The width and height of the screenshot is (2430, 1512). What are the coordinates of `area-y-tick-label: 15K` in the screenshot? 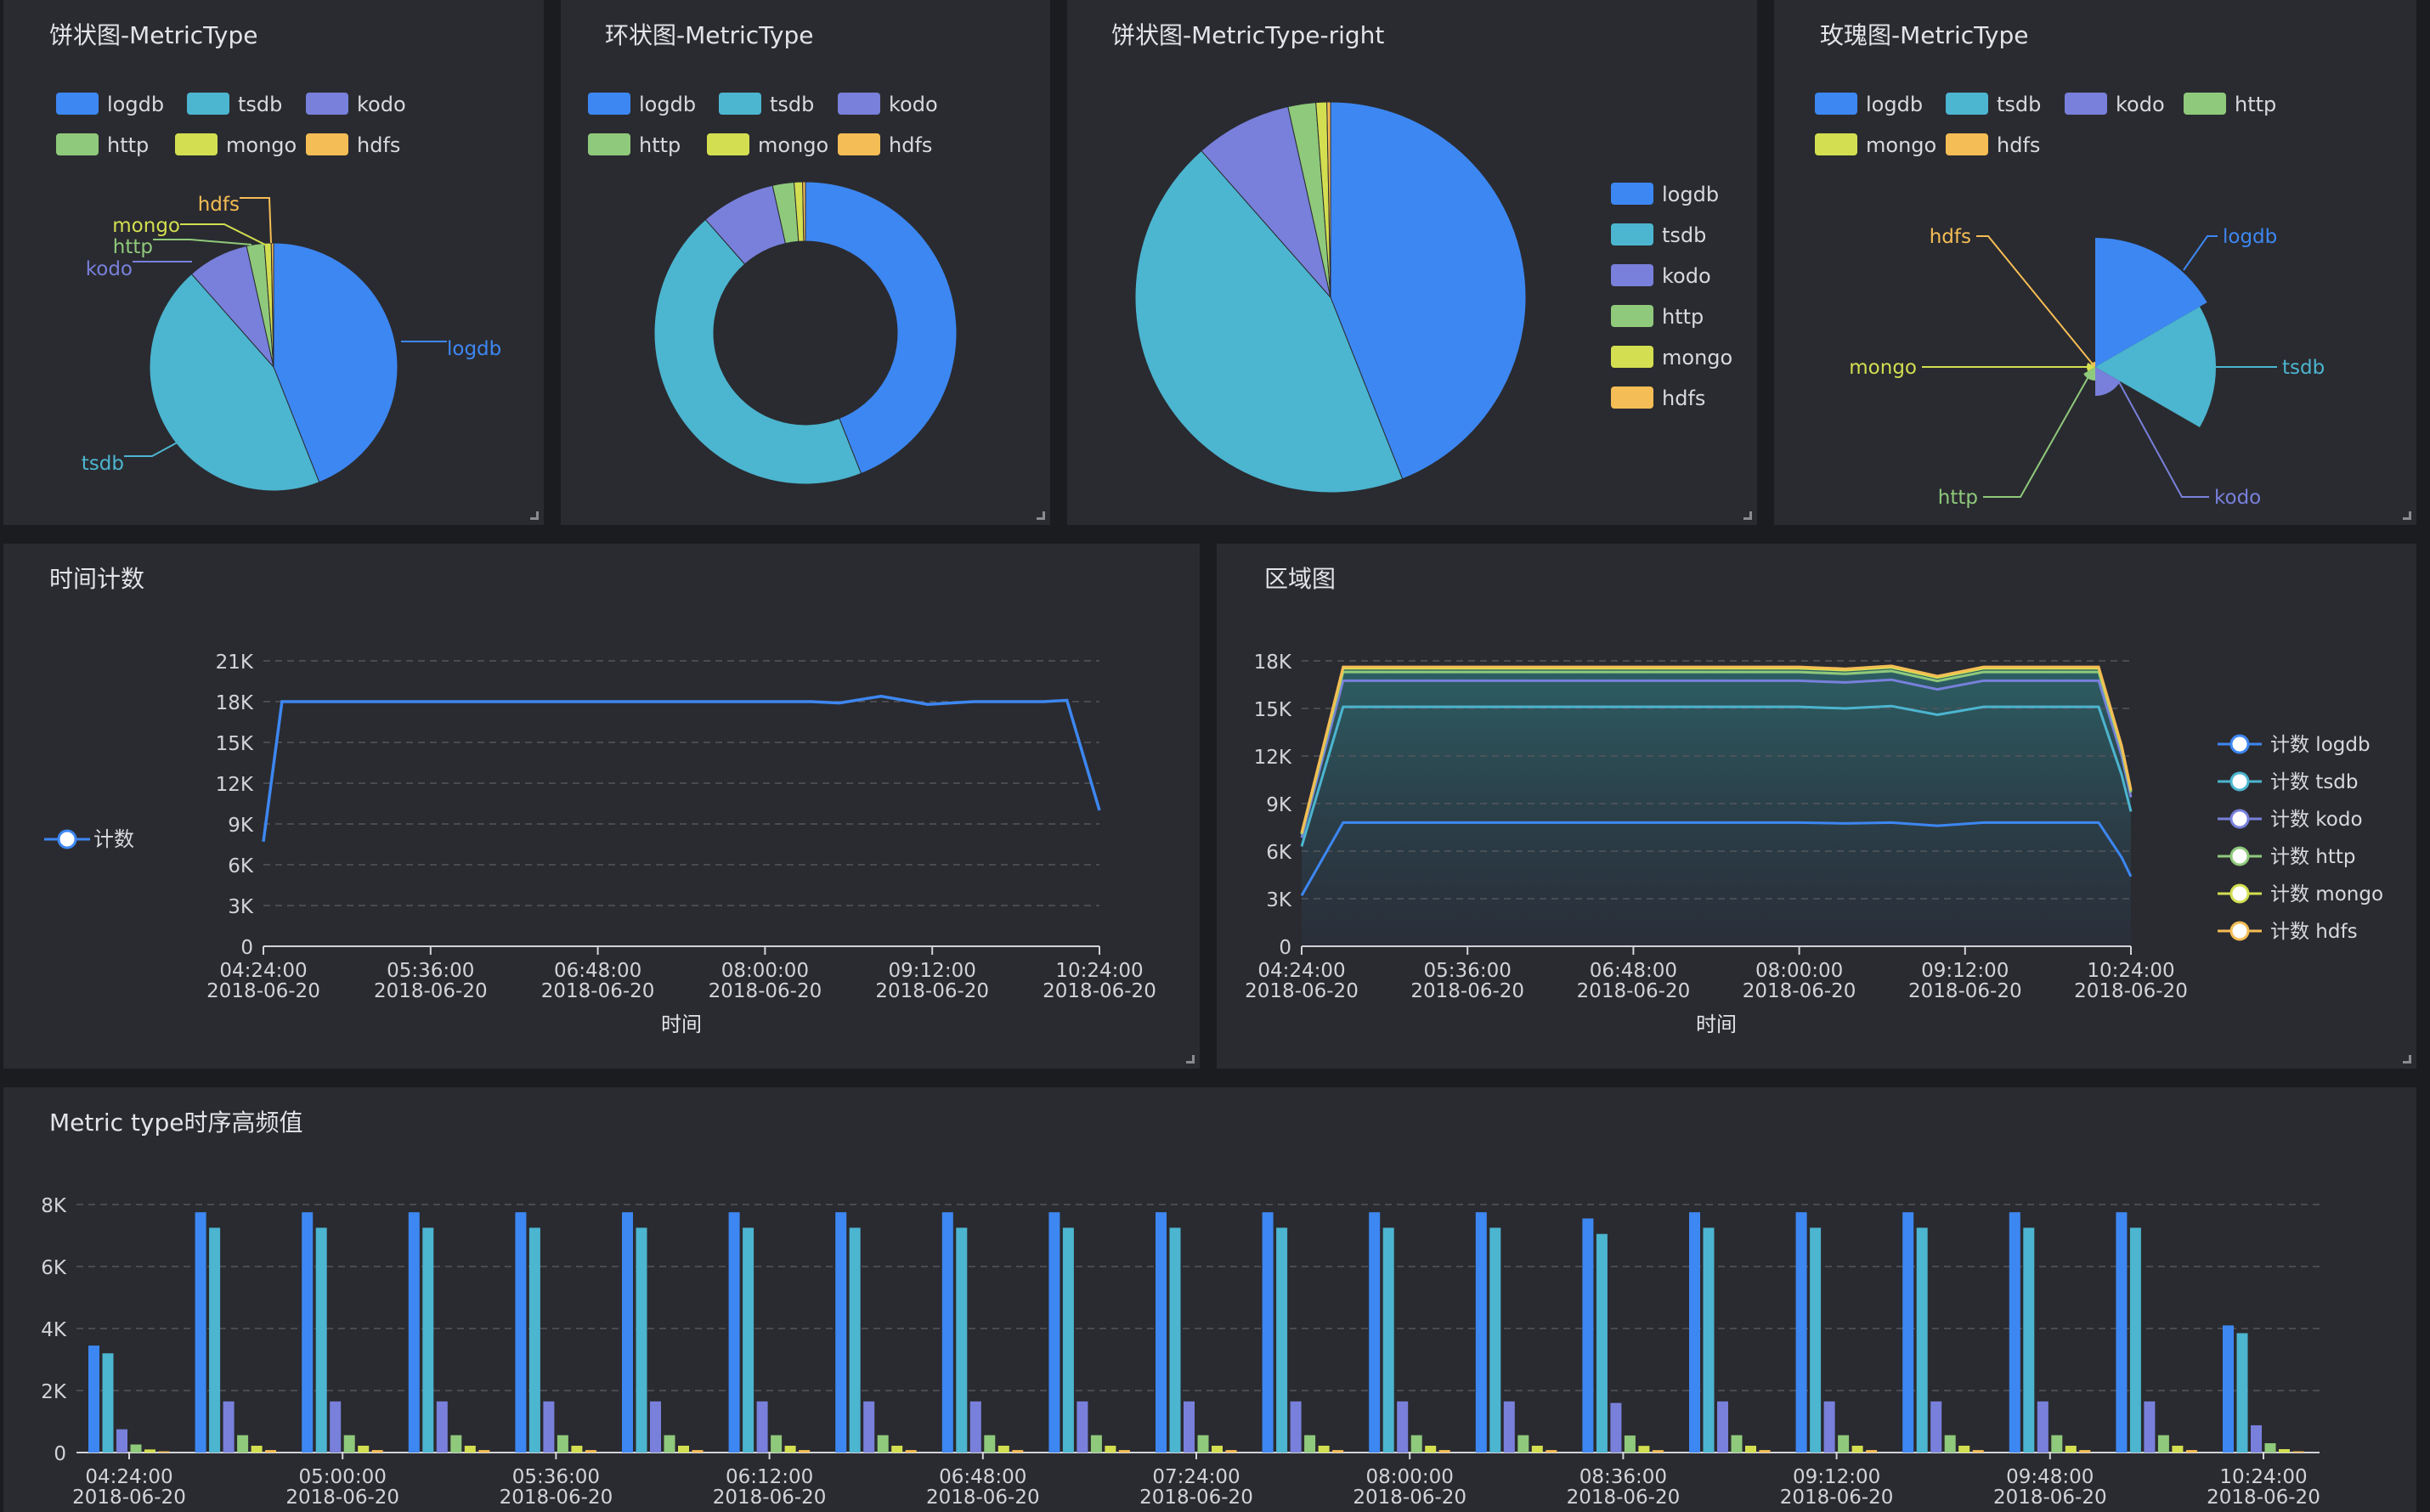 It's located at (1273, 710).